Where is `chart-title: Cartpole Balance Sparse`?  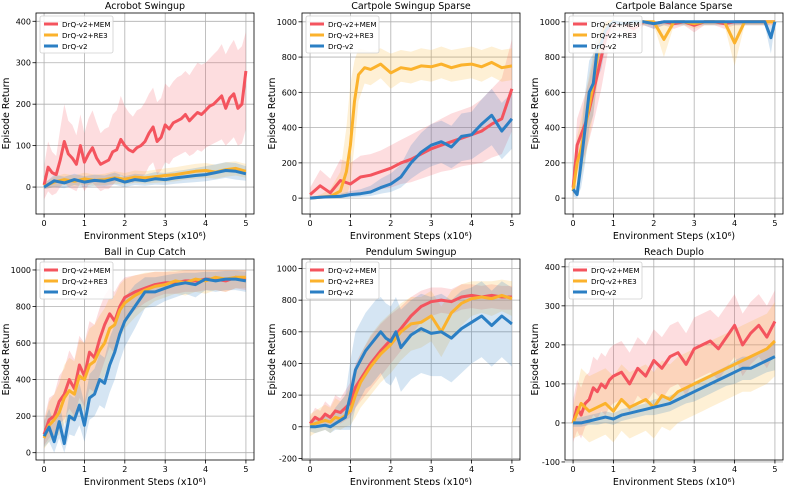 chart-title: Cartpole Balance Sparse is located at coordinates (674, 6).